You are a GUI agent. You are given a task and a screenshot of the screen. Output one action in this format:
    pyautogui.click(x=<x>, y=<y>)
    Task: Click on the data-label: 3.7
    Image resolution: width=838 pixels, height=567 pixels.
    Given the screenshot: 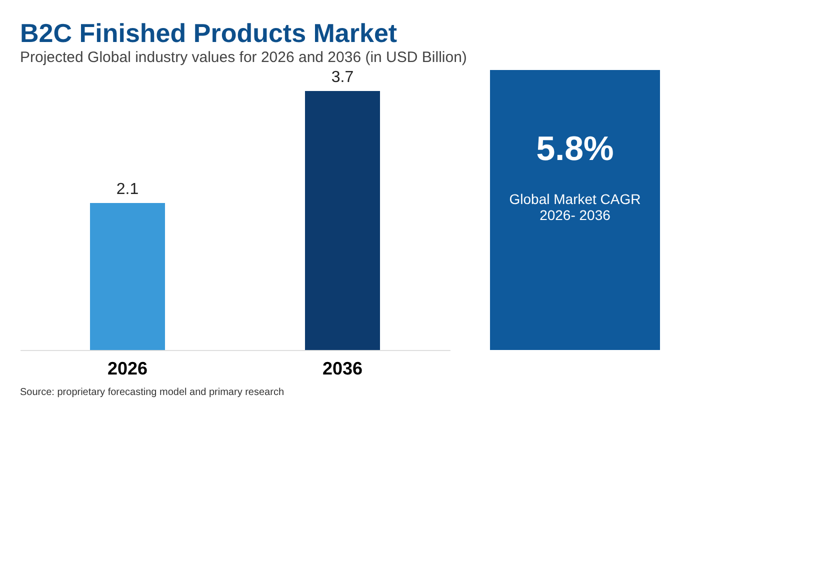 What is the action you would take?
    pyautogui.click(x=342, y=77)
    